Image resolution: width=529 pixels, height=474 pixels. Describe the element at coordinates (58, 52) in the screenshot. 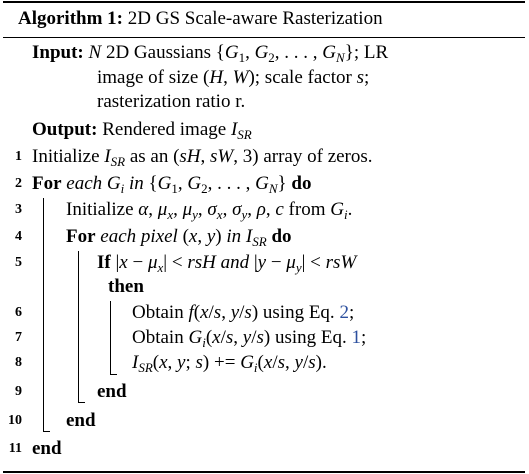

I see `input-keyword: Input:` at that location.